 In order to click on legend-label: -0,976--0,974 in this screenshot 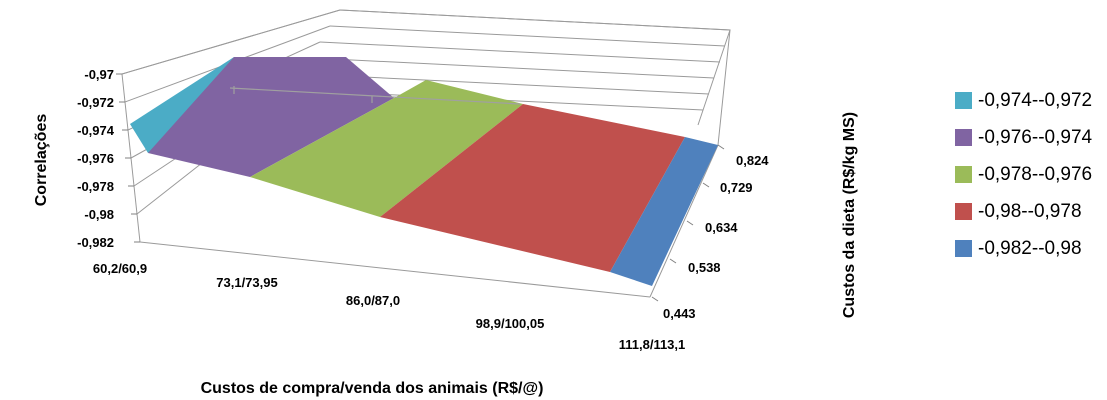, I will do `click(1035, 137)`.